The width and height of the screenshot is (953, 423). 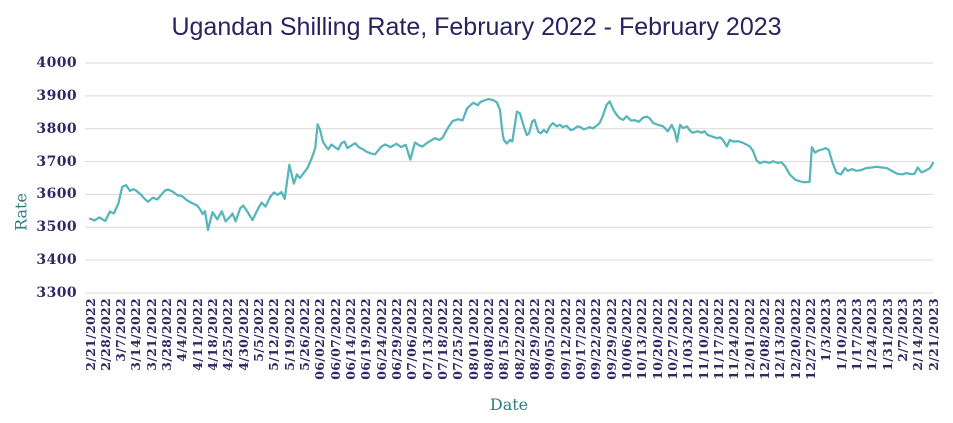 I want to click on x-tick-label: 1/10/2023, so click(x=841, y=334).